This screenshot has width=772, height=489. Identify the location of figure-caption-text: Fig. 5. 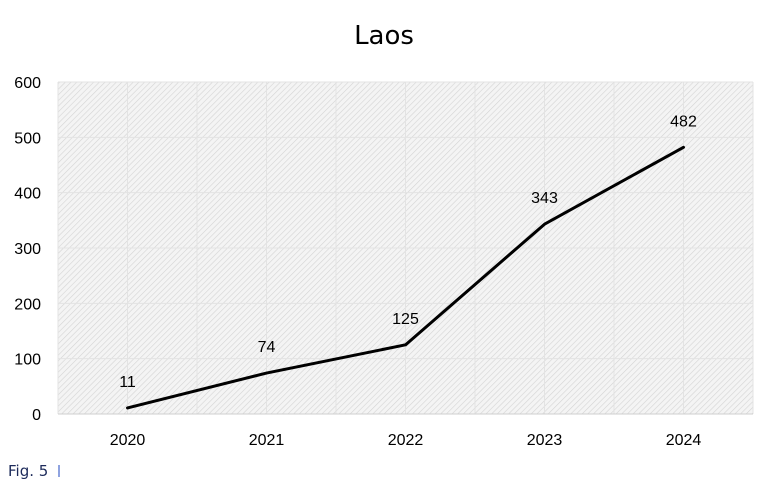
(28, 471).